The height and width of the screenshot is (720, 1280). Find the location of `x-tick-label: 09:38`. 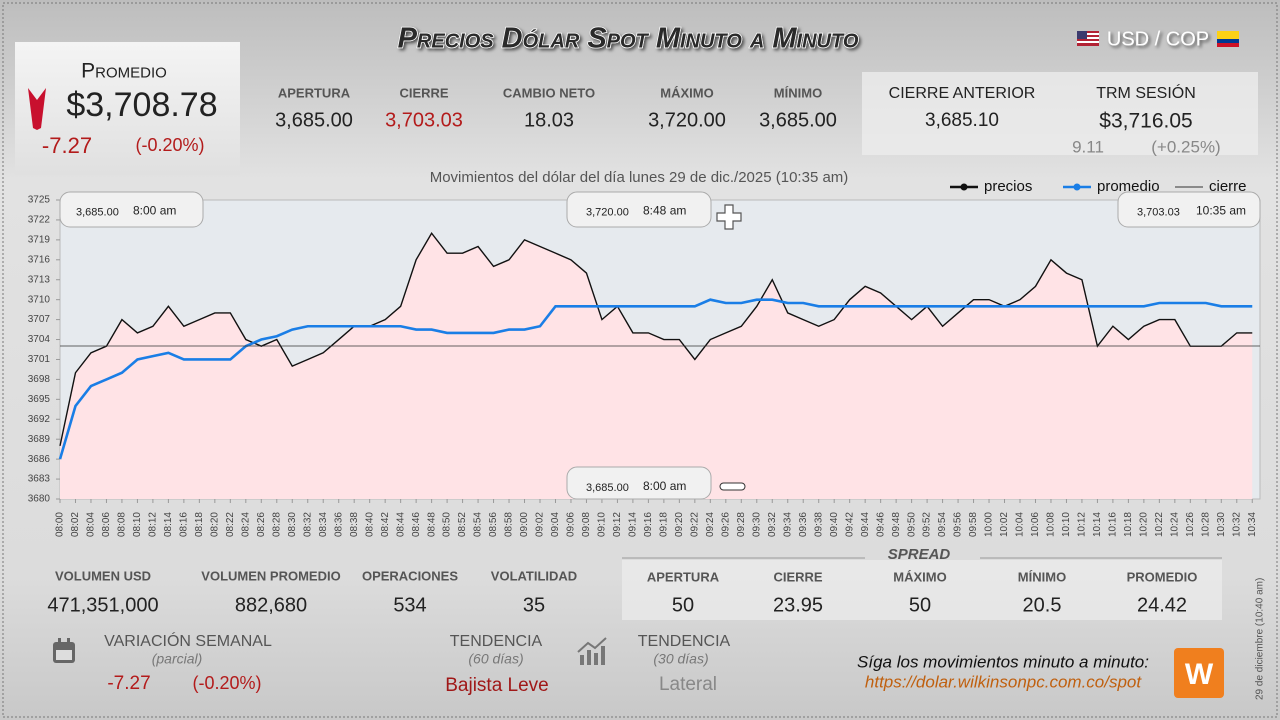

x-tick-label: 09:38 is located at coordinates (818, 524).